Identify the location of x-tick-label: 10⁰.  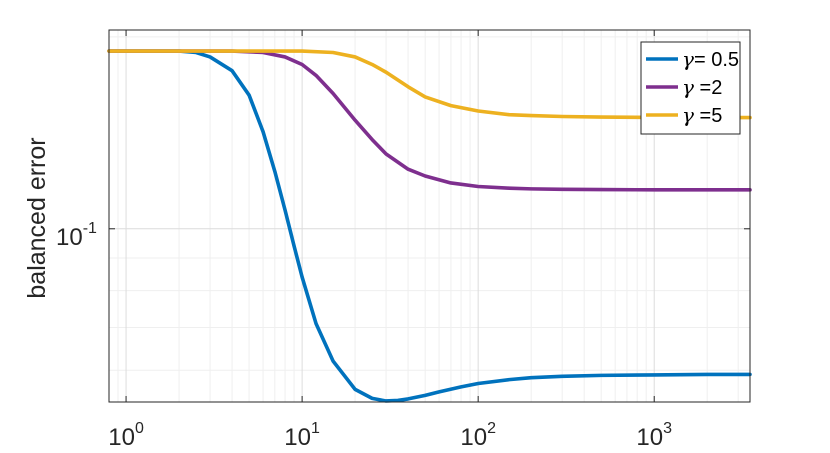
(126, 435).